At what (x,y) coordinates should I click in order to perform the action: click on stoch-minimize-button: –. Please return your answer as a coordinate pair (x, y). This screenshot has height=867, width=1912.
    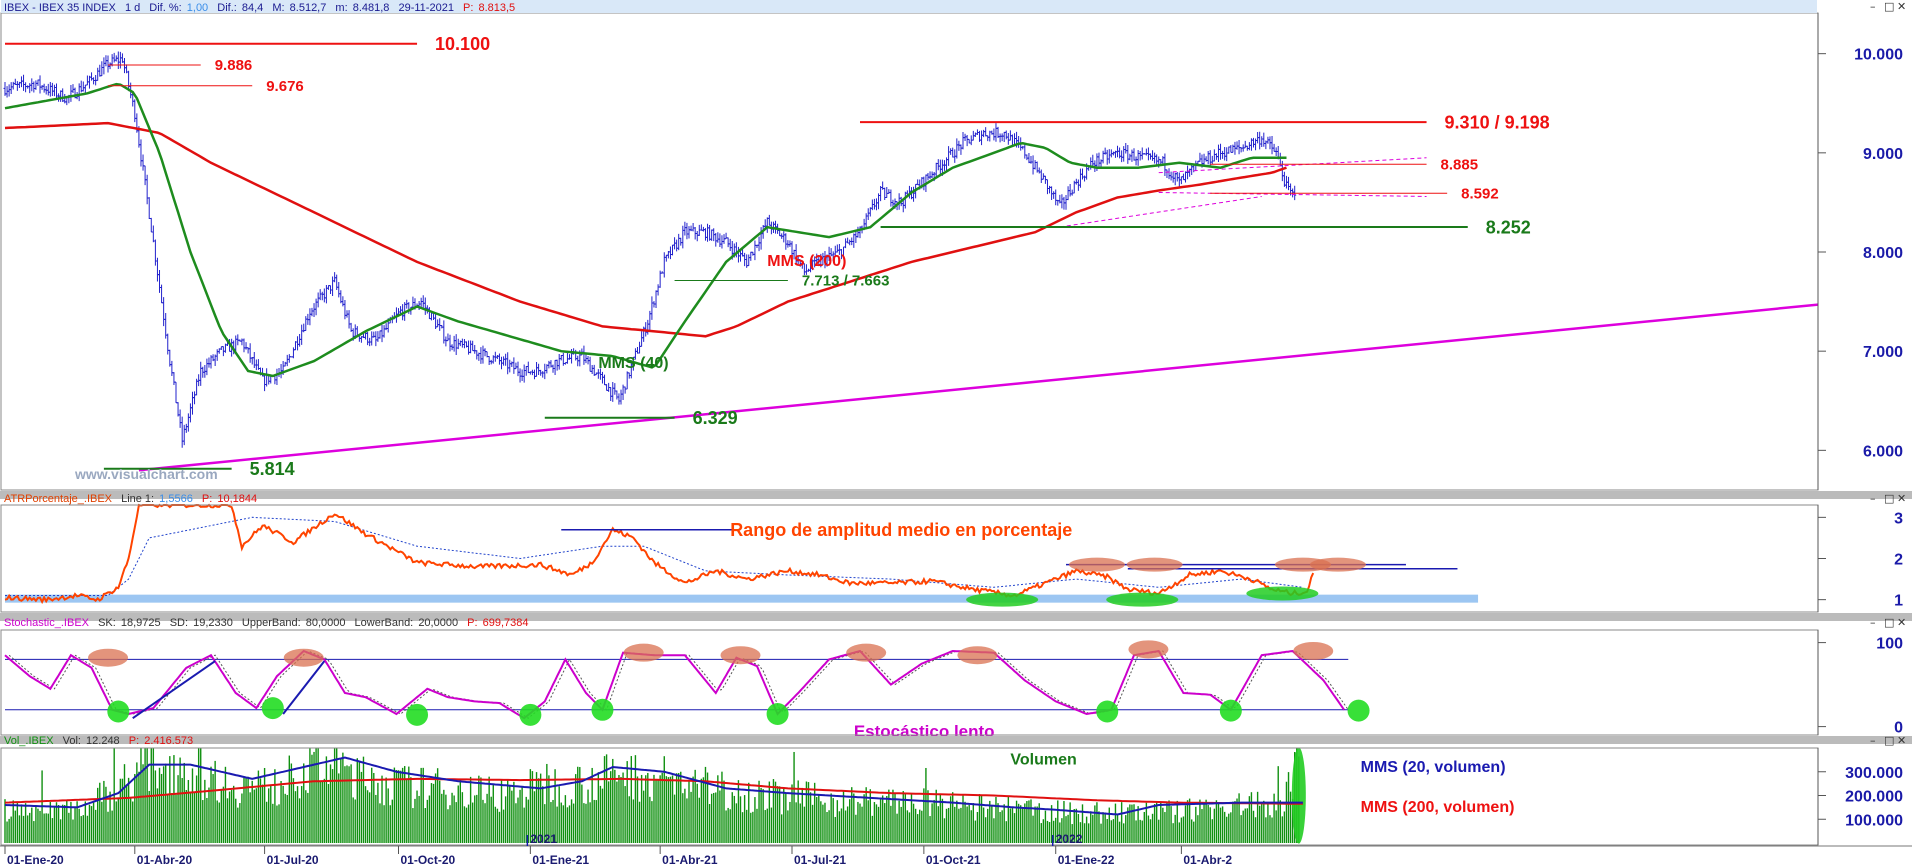
    Looking at the image, I should click on (1873, 622).